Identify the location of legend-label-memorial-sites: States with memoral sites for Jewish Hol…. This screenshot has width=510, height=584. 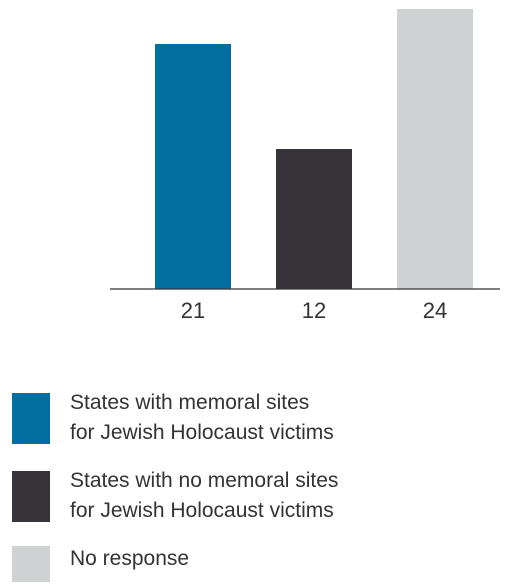
(280, 418).